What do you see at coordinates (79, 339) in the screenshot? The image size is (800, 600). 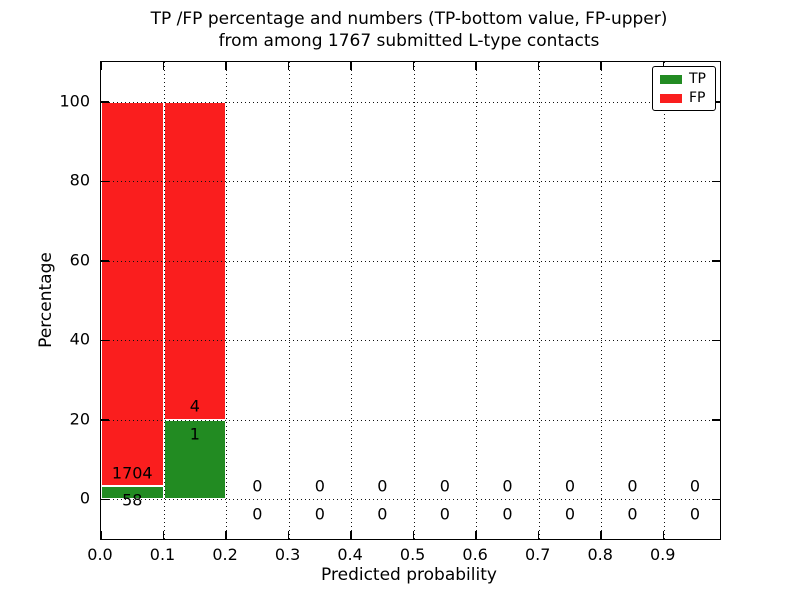 I see `y-tick-label: 40` at bounding box center [79, 339].